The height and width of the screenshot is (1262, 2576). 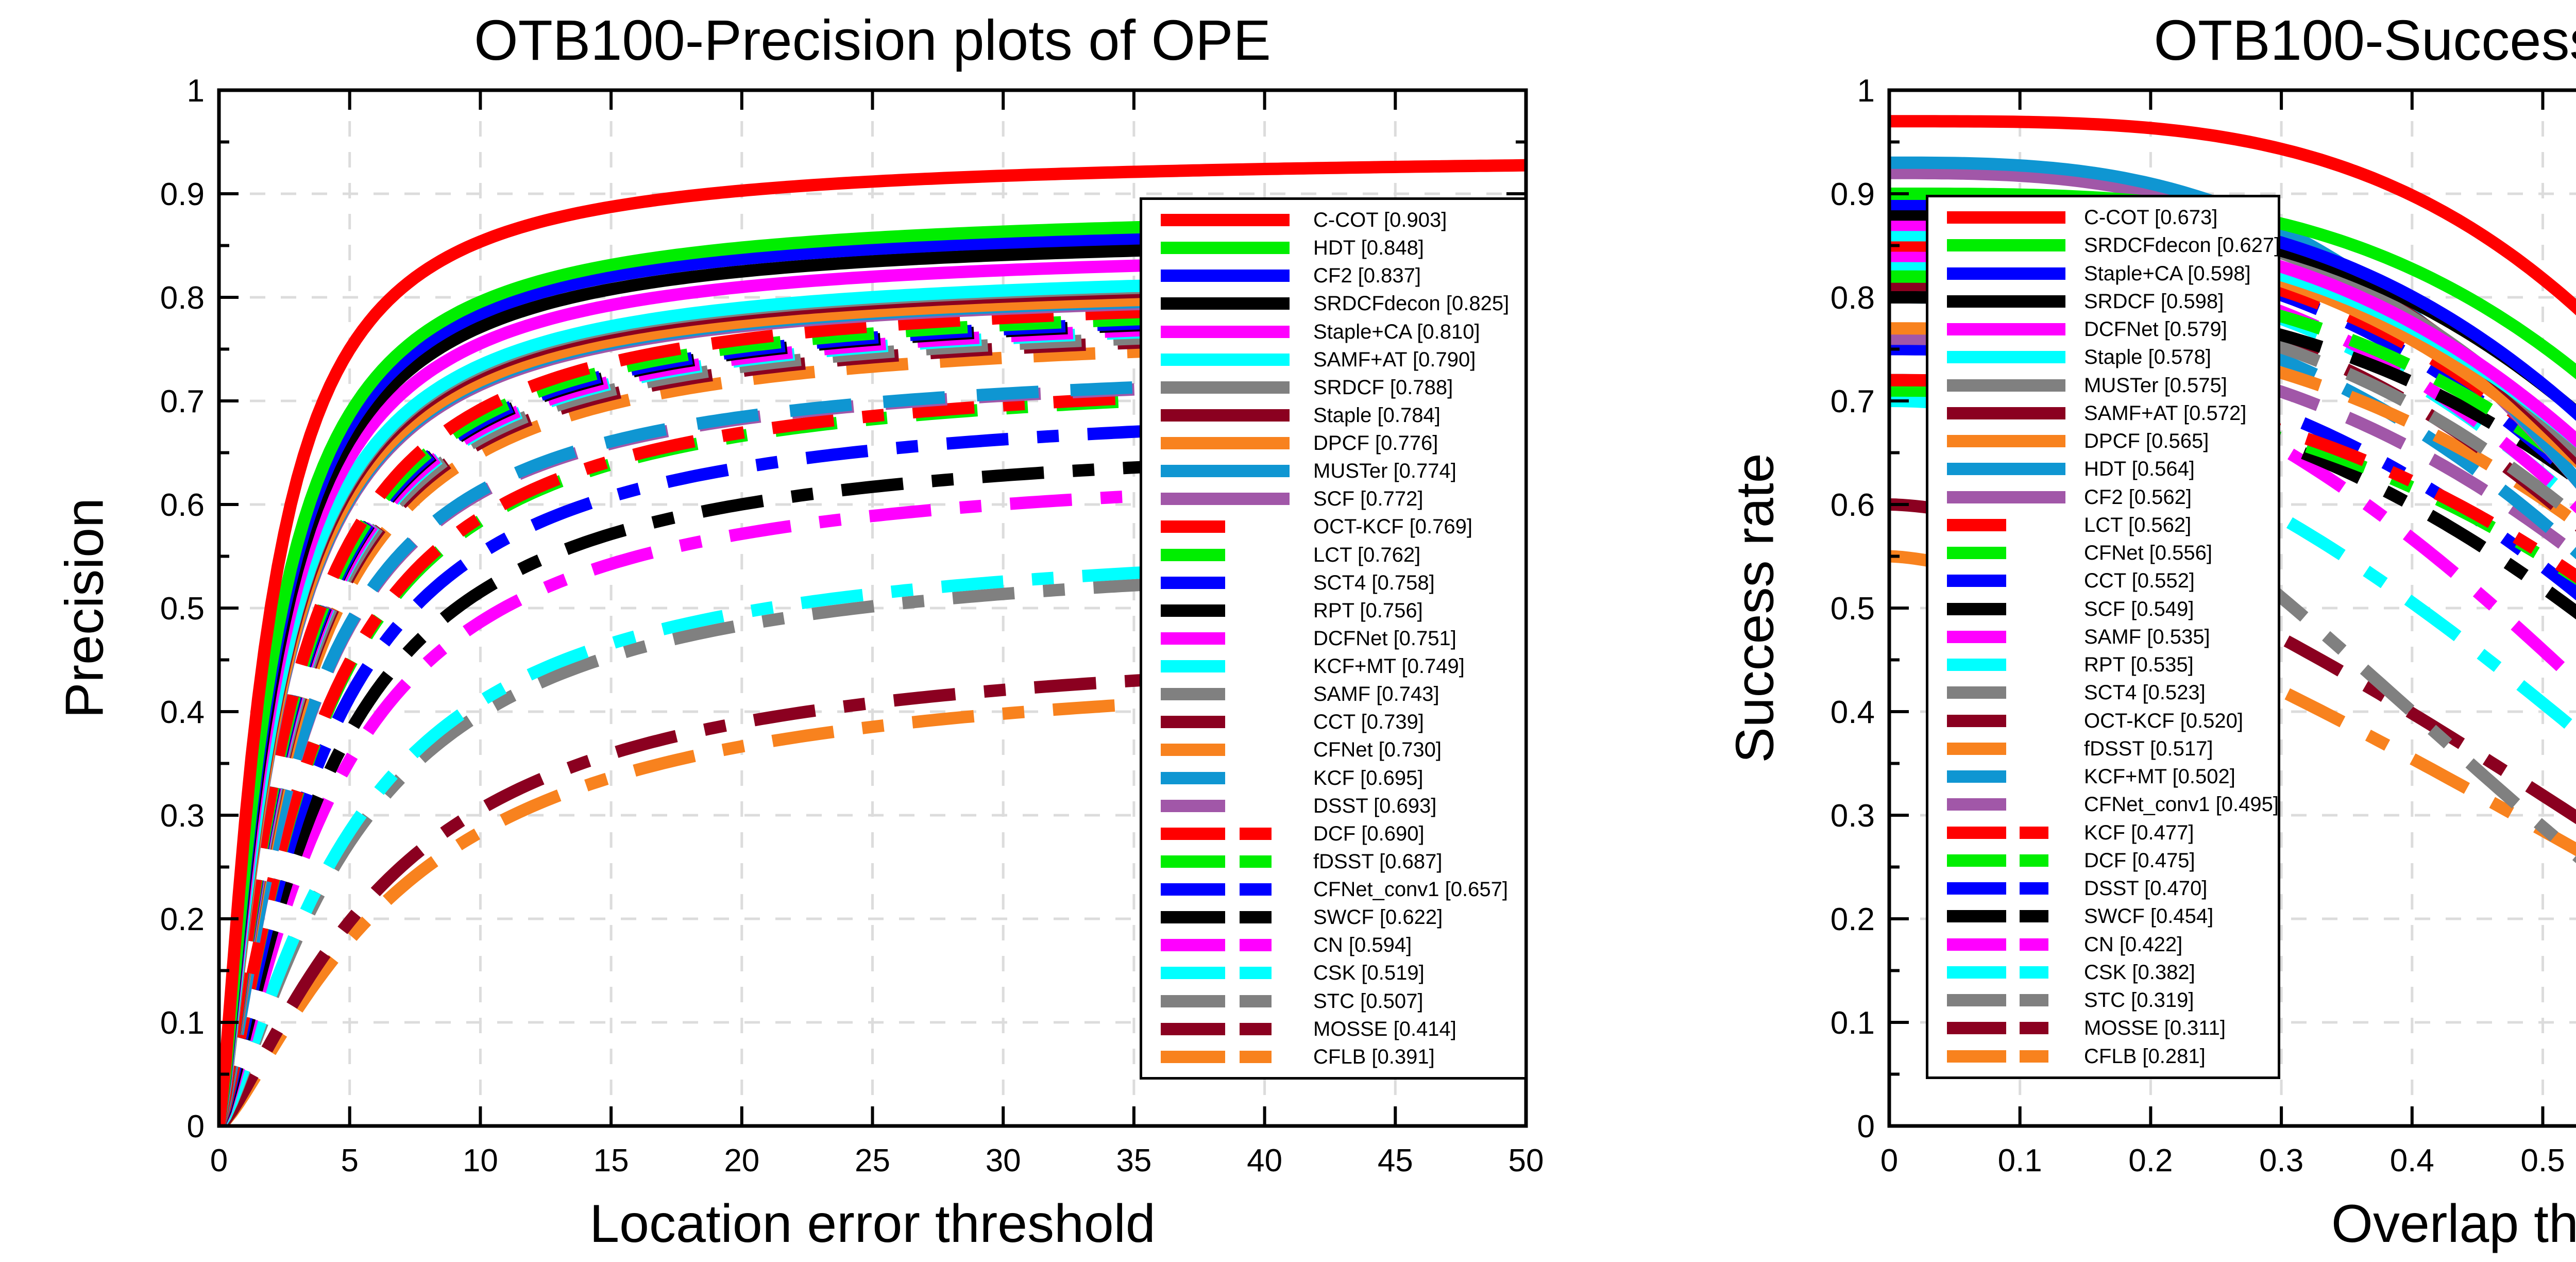 I want to click on legend-item-DCFNet: DCFNet [0.579], so click(x=2112, y=329).